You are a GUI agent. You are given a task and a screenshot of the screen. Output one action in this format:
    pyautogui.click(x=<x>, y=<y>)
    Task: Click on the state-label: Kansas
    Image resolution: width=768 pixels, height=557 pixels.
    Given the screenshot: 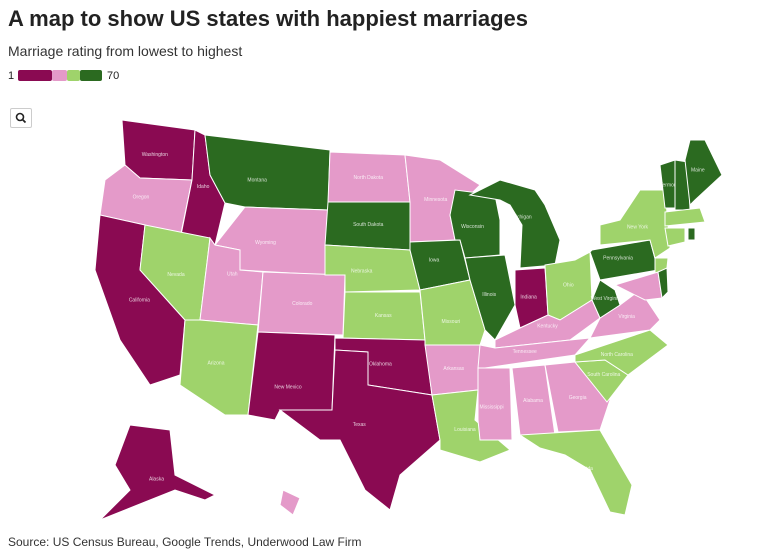 What is the action you would take?
    pyautogui.click(x=383, y=316)
    